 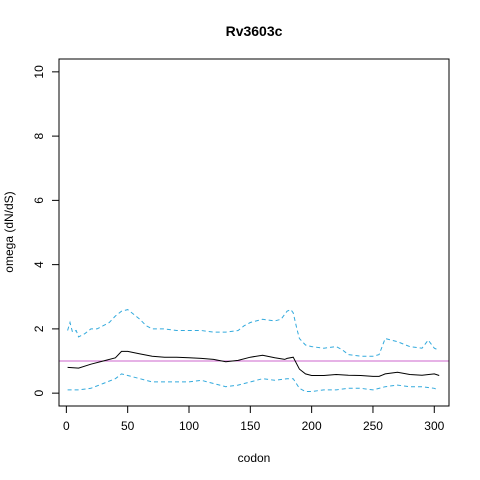 I want to click on series-line-estimate, so click(x=253, y=363).